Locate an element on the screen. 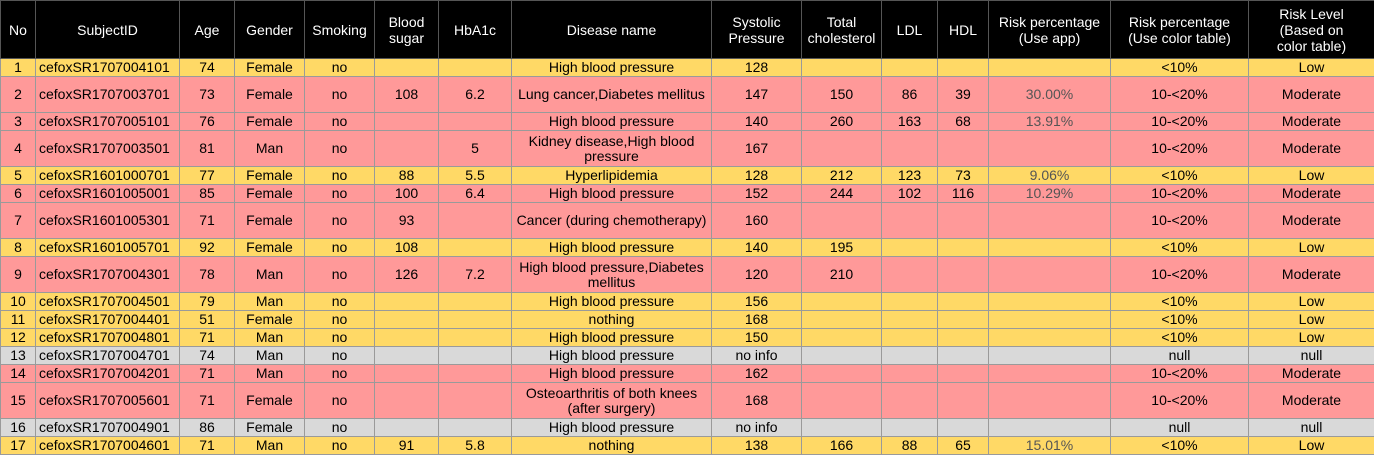 The height and width of the screenshot is (465, 1374). cell-systolic-pressure: 140 is located at coordinates (756, 247).